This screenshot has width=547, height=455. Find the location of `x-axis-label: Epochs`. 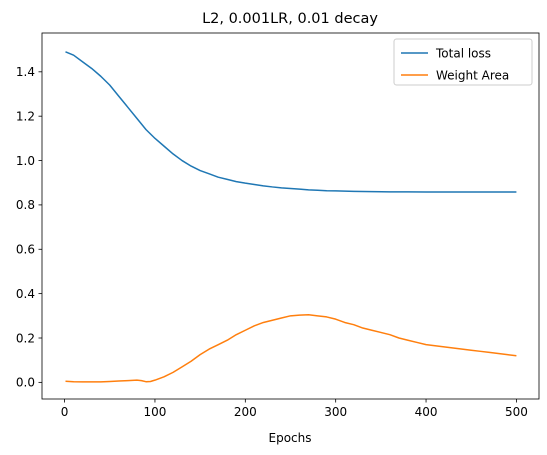

x-axis-label: Epochs is located at coordinates (290, 438).